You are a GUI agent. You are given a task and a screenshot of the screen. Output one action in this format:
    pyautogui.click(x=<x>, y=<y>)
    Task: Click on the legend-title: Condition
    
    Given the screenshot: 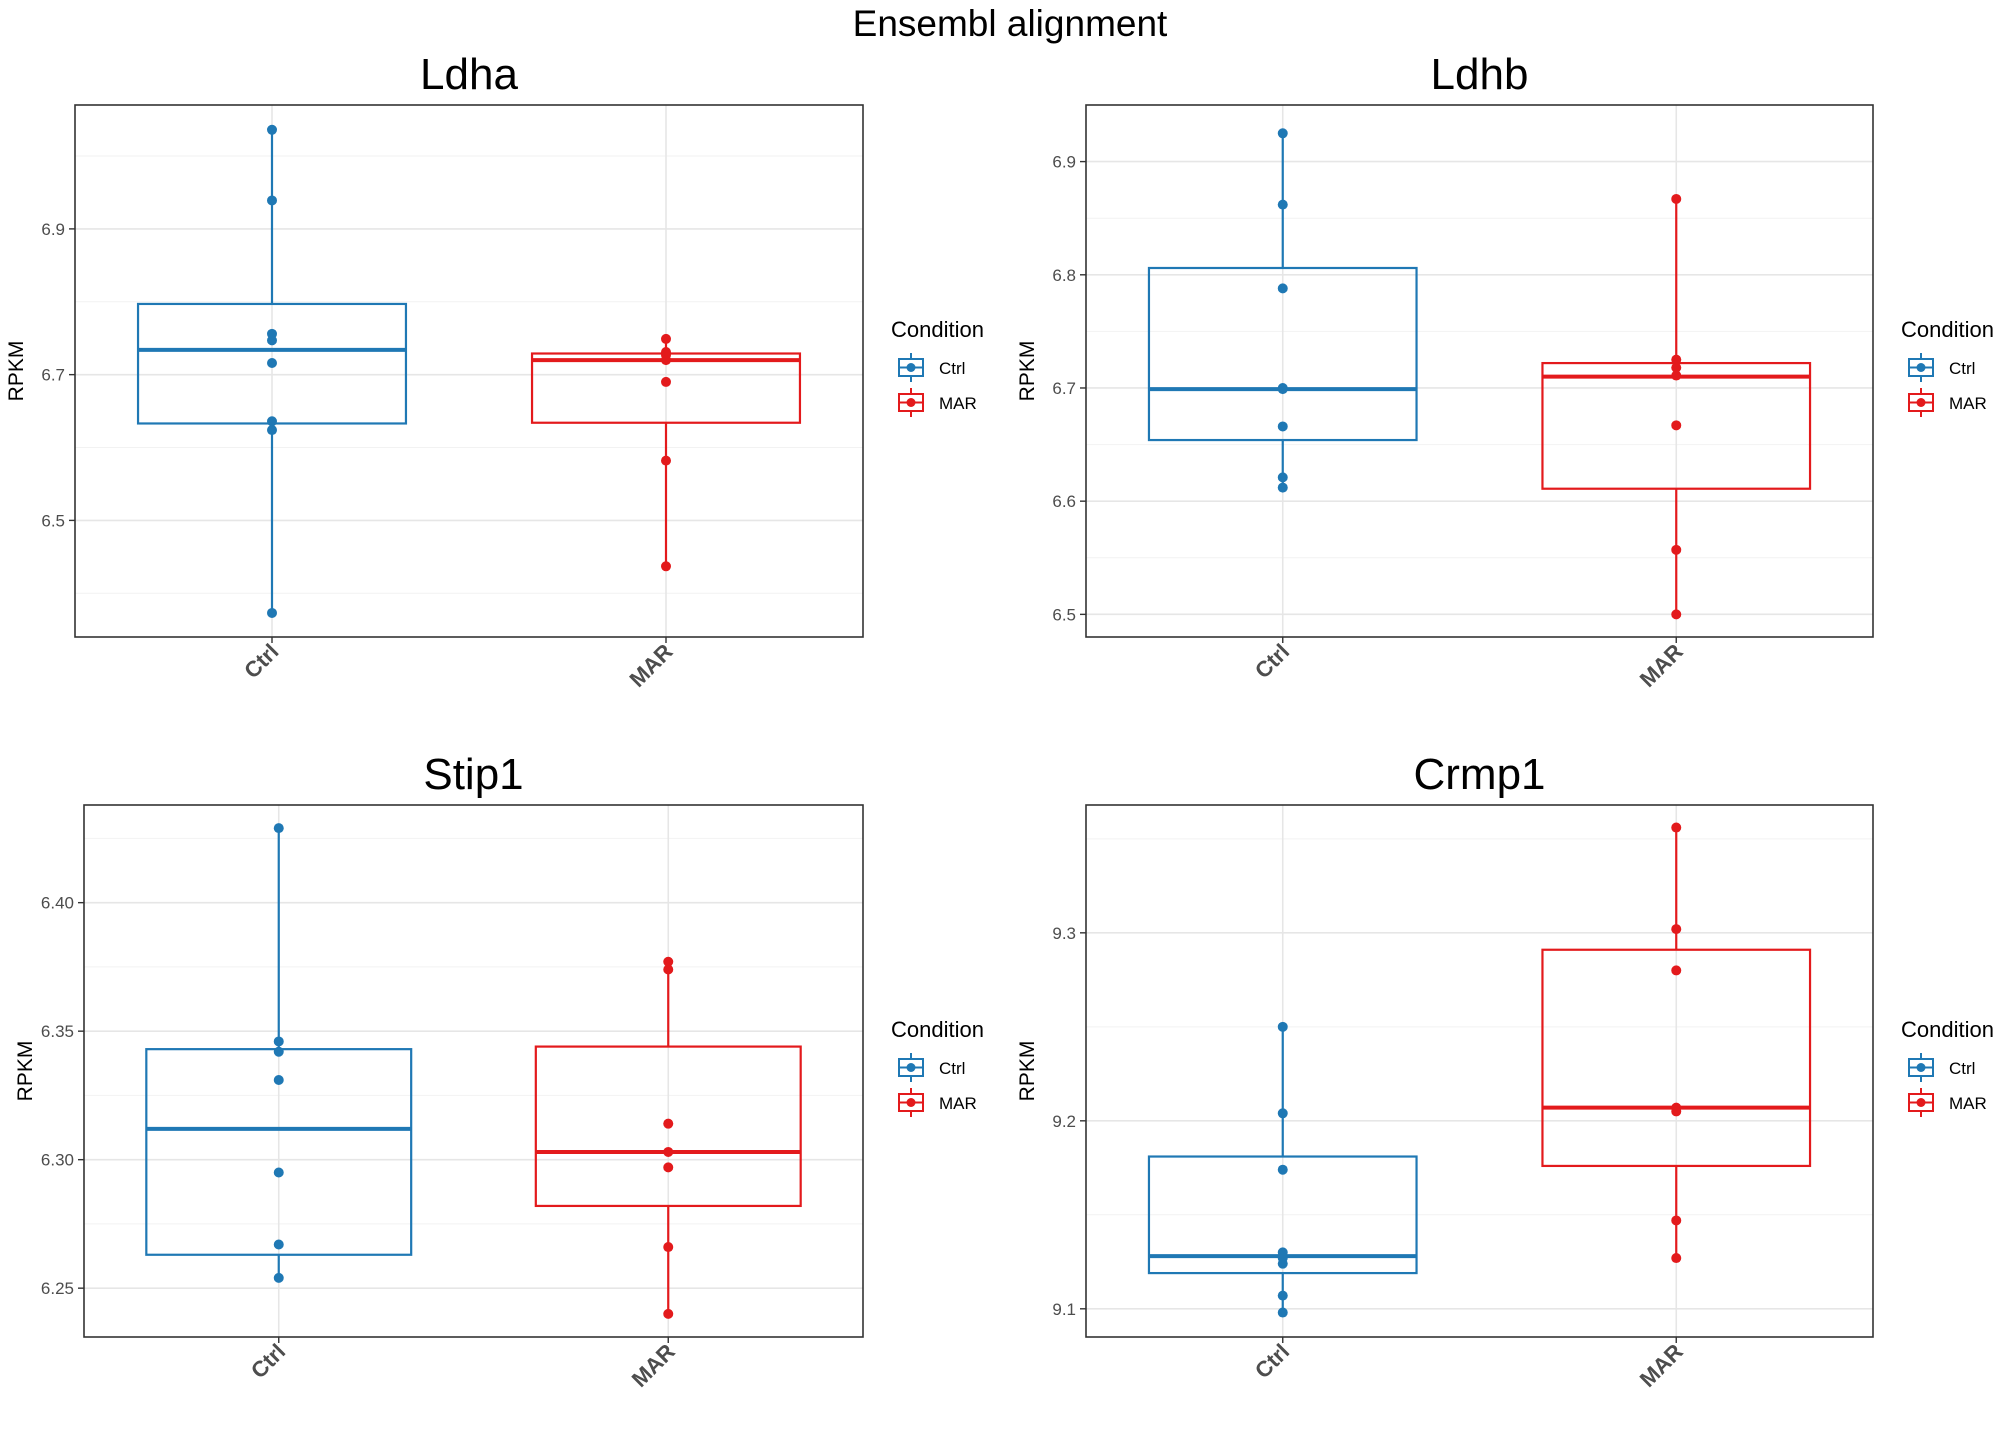 What is the action you would take?
    pyautogui.click(x=1947, y=1029)
    